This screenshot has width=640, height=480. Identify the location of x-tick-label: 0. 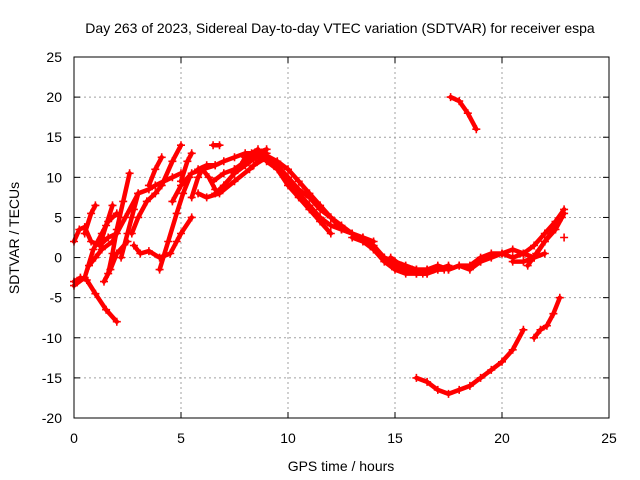
(74, 438).